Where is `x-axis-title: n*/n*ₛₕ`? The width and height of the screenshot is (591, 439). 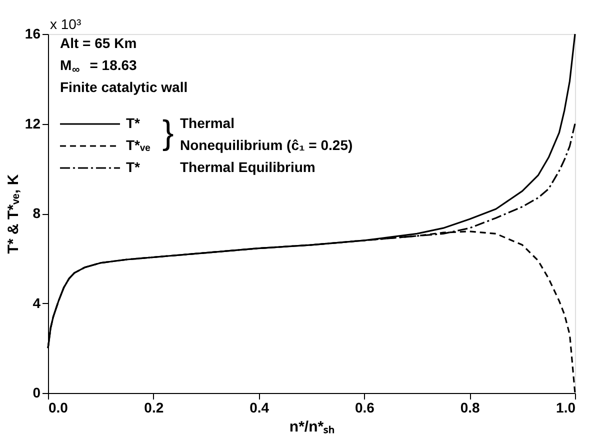 x-axis-title: n*/n*ₛₕ is located at coordinates (312, 427).